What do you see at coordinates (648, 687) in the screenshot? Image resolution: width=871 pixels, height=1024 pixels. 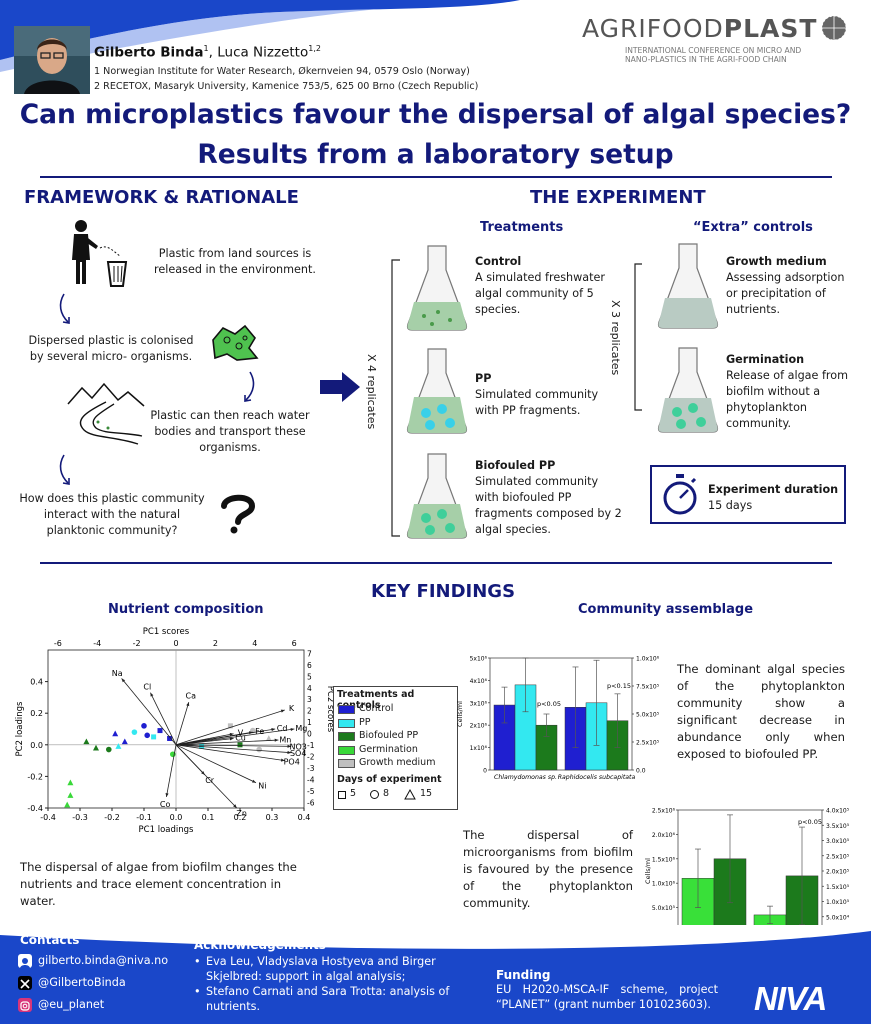 I see `bar-right-tick-label: 7.5x10⁵` at bounding box center [648, 687].